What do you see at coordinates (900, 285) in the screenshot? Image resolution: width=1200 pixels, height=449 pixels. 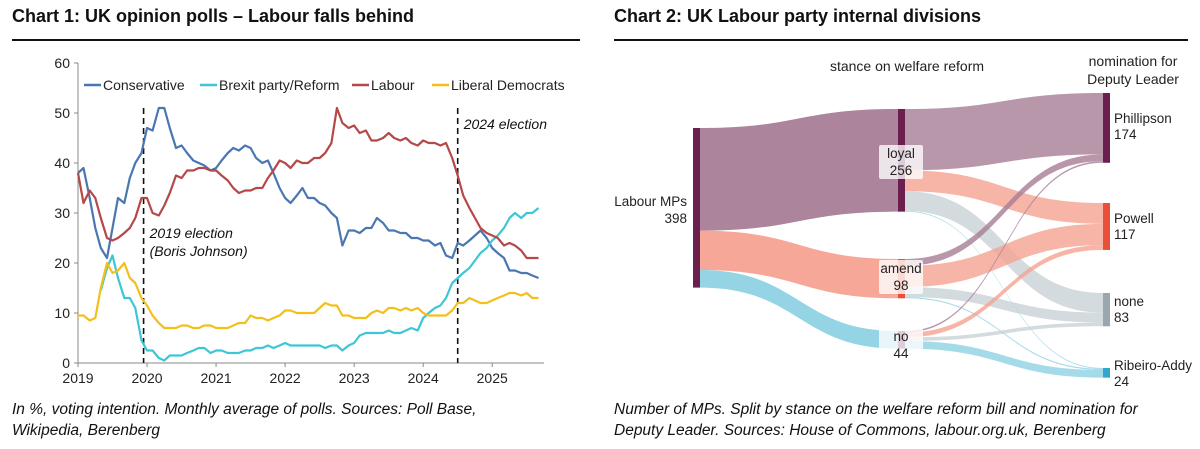 I see `node-value-amend: 98` at bounding box center [900, 285].